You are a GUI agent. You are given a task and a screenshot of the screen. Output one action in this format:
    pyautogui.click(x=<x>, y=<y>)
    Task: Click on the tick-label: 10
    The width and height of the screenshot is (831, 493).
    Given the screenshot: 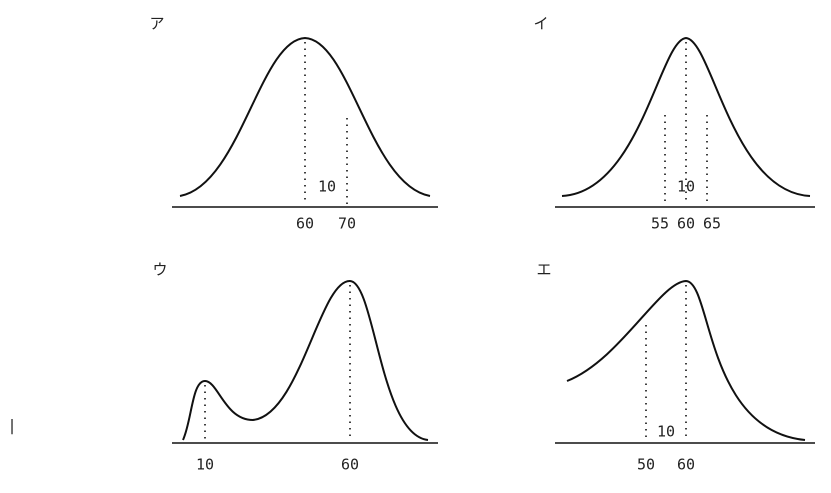 What is the action you would take?
    pyautogui.click(x=205, y=465)
    